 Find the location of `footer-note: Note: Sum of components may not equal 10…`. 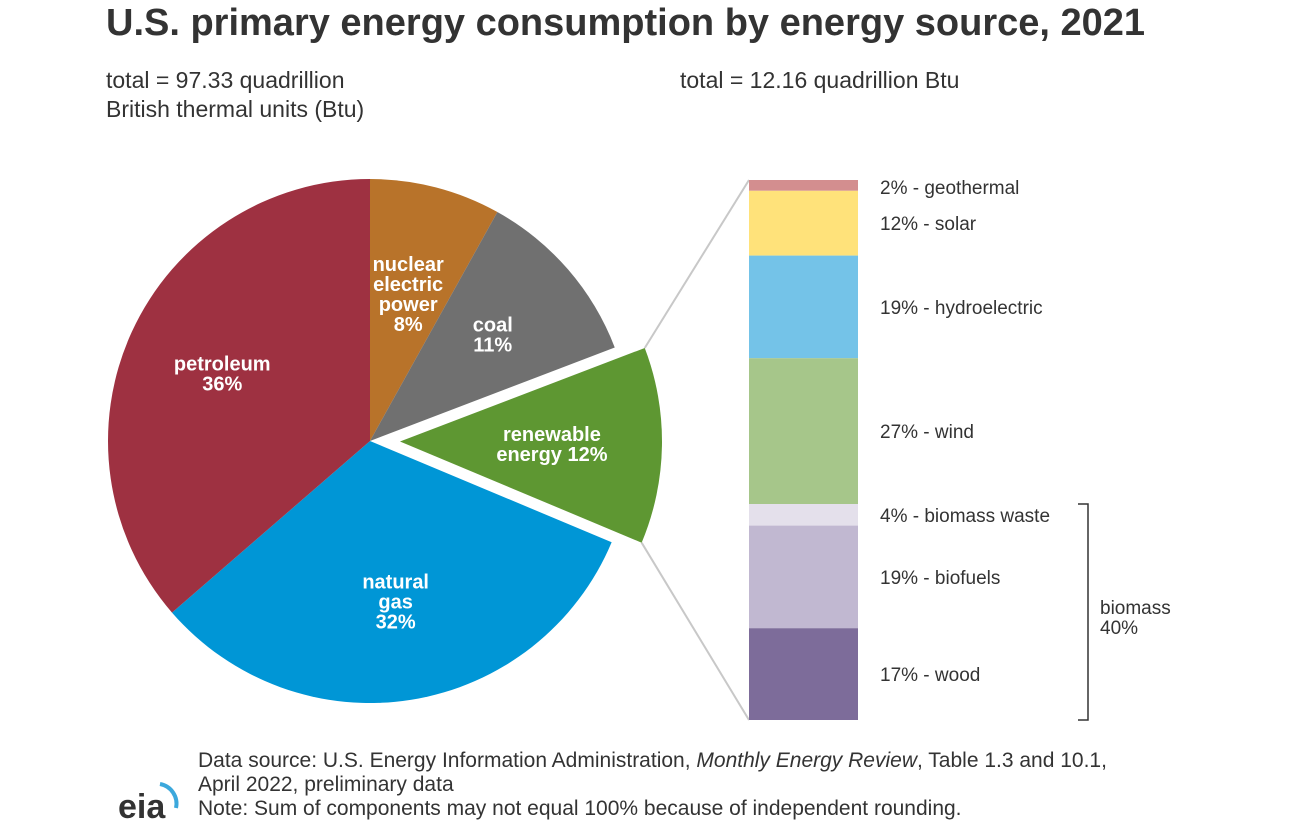

footer-note: Note: Sum of components may not equal 10… is located at coordinates (580, 808).